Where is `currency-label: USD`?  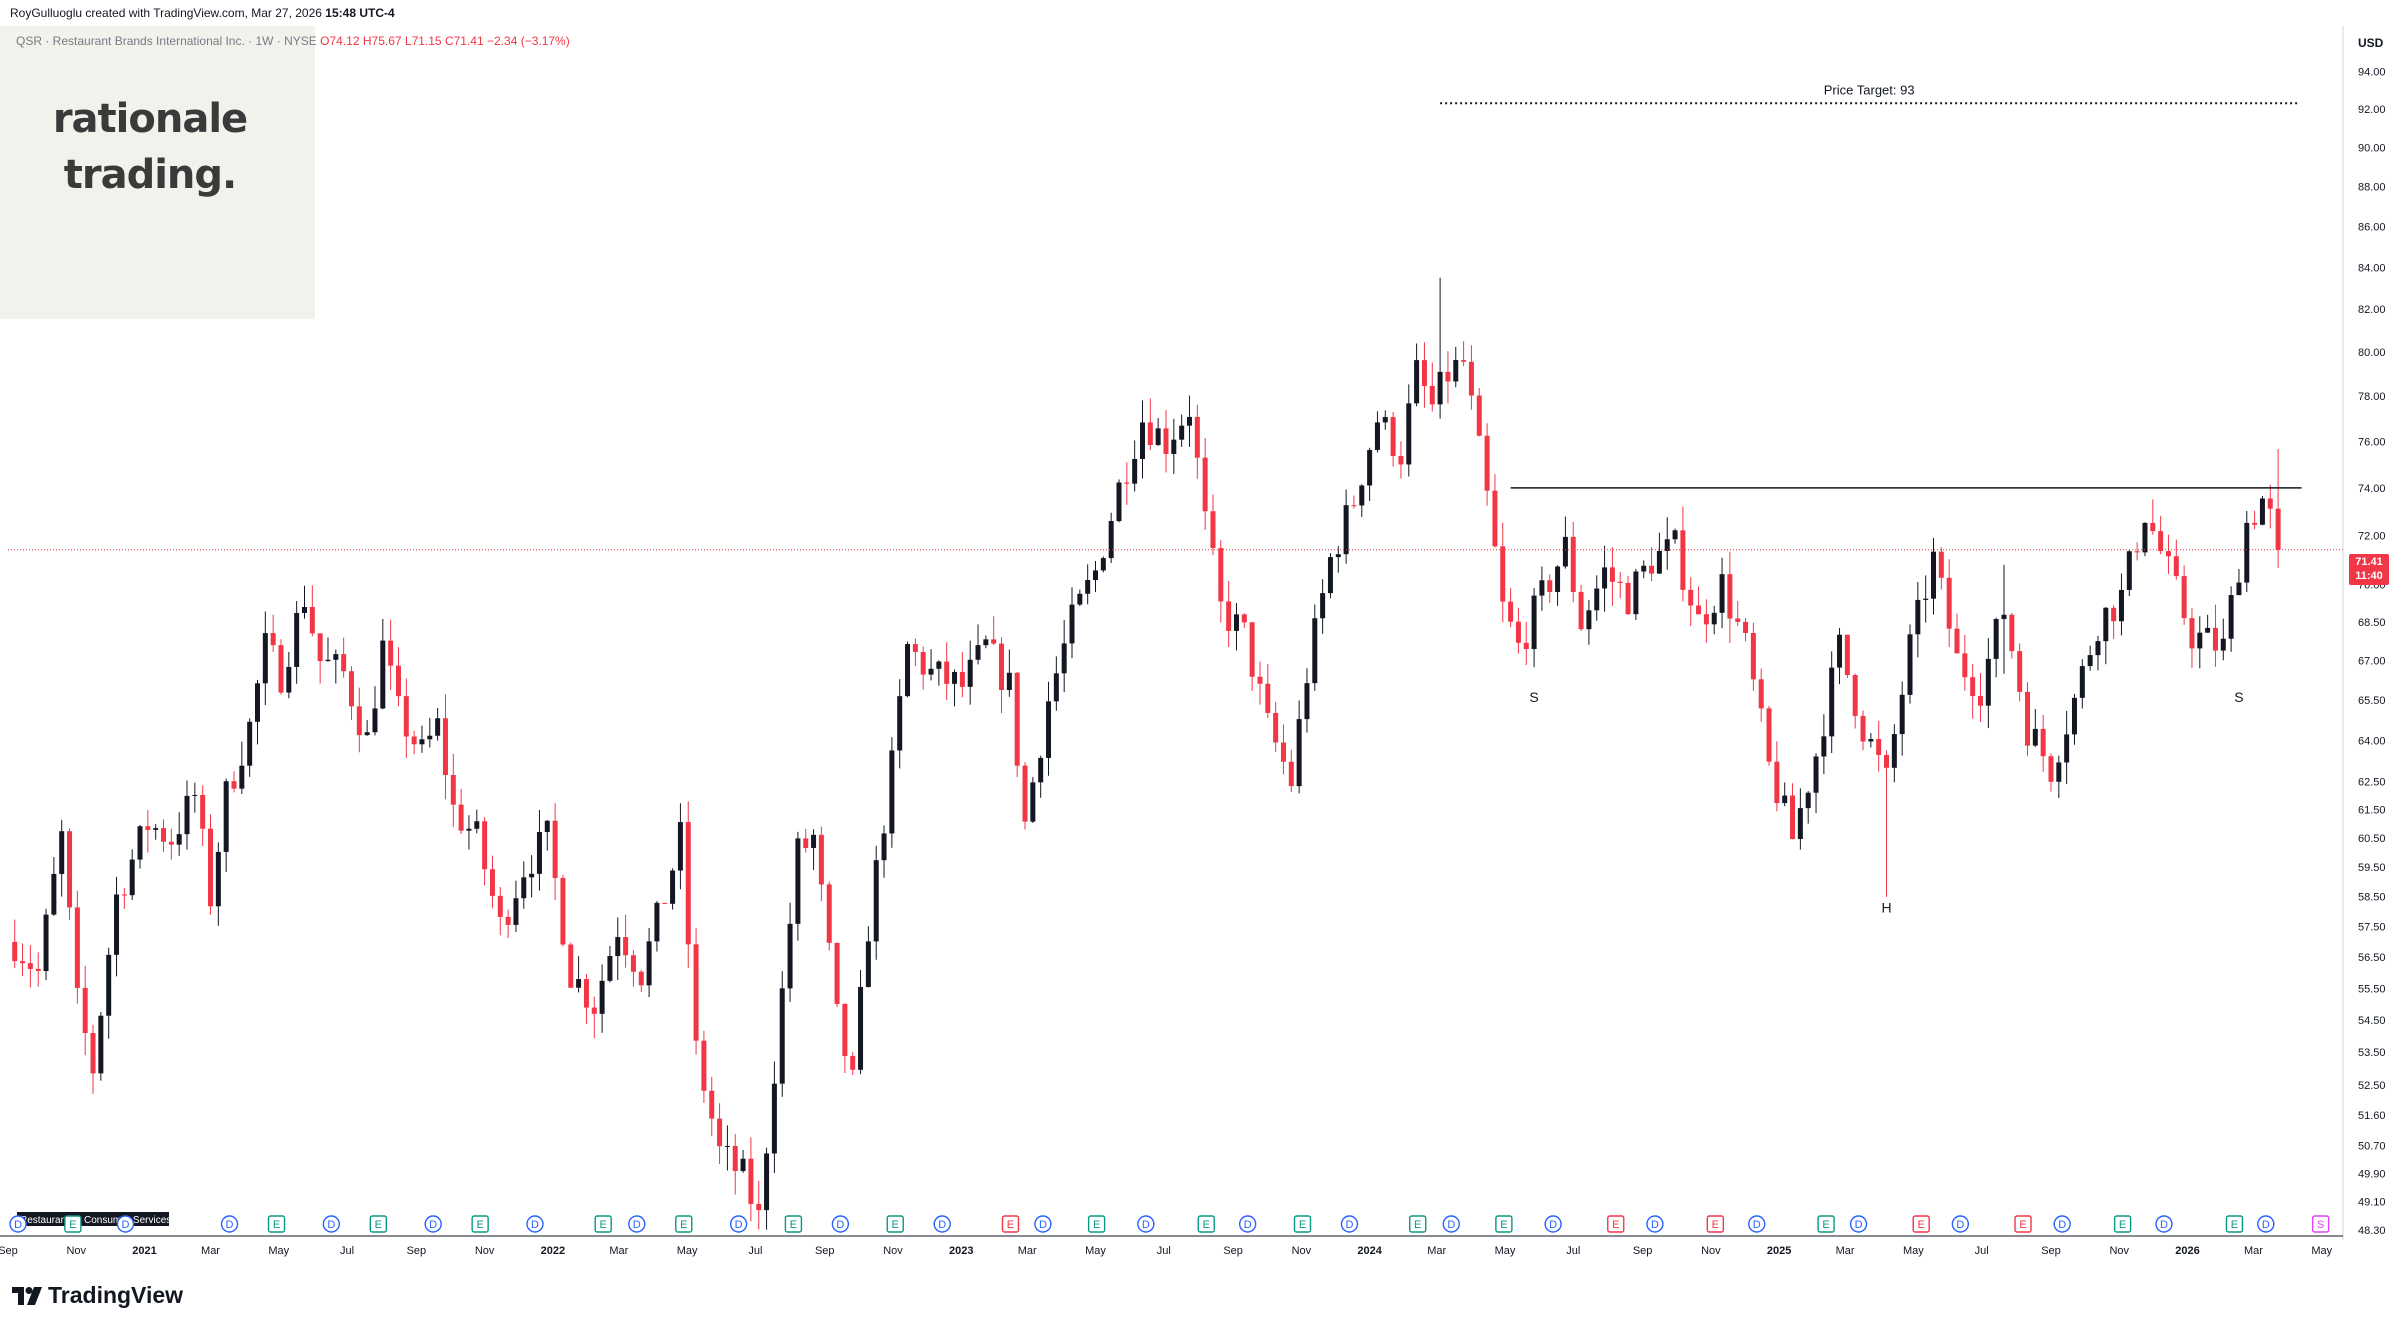 currency-label: USD is located at coordinates (2371, 43).